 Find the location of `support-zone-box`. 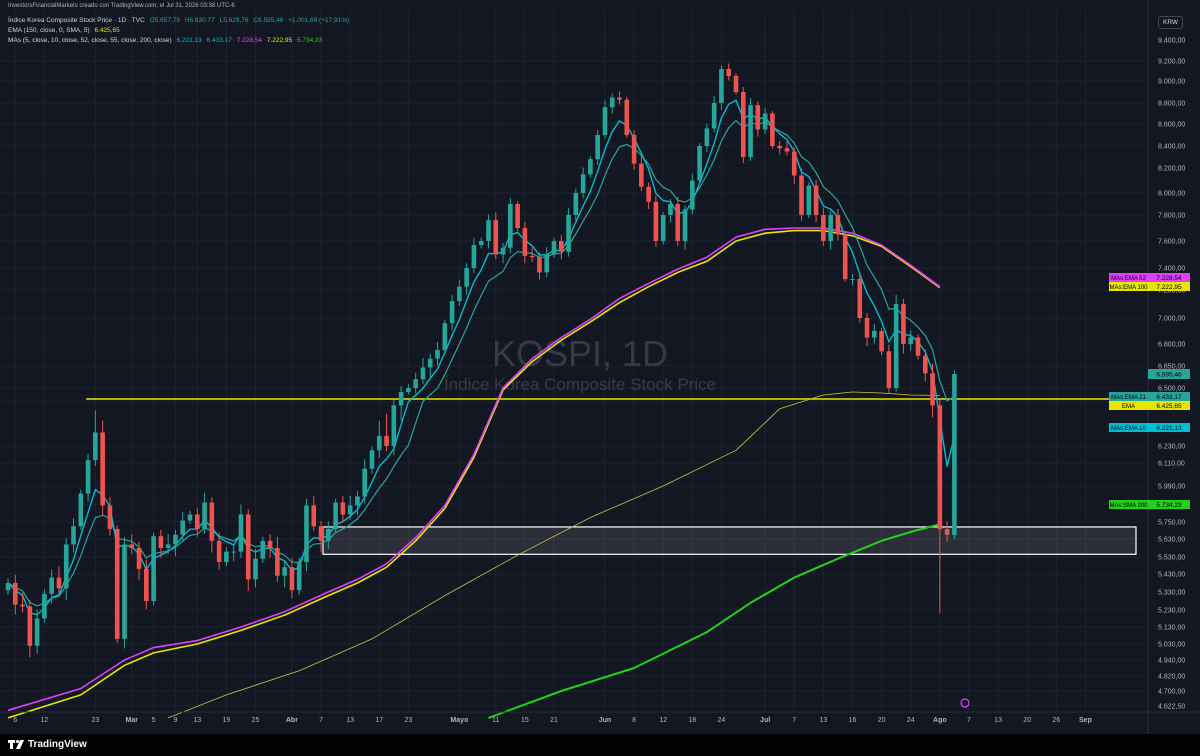

support-zone-box is located at coordinates (729, 540).